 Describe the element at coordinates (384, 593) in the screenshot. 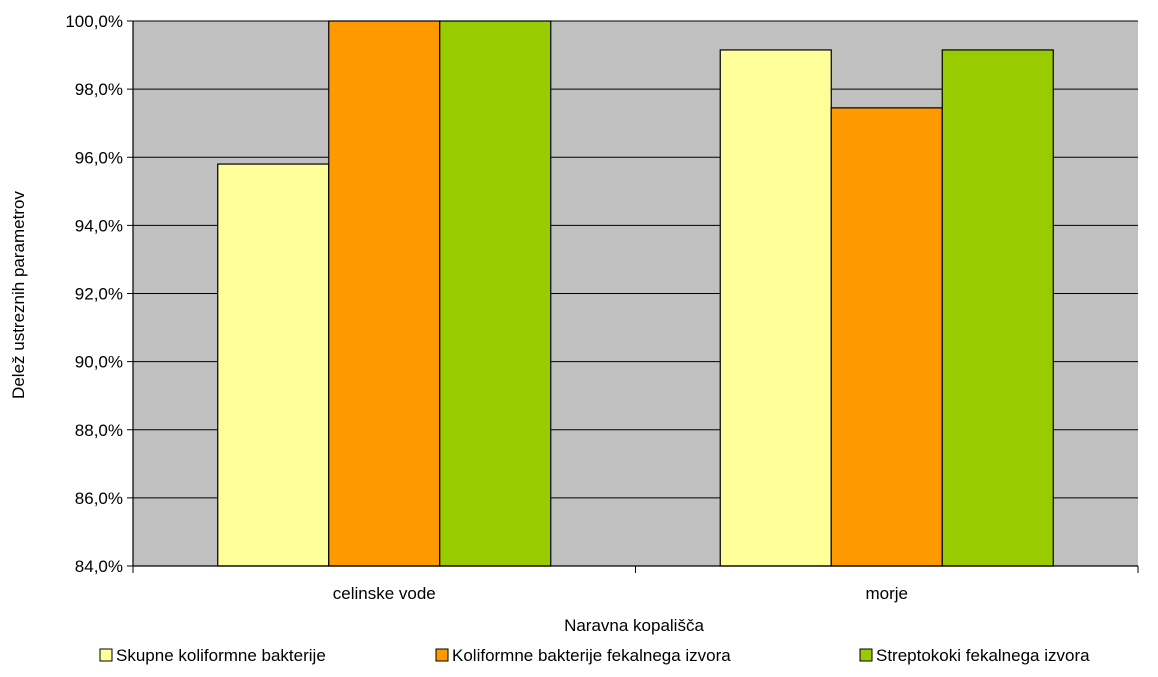

I see `x-tick-label: celinske vode` at that location.